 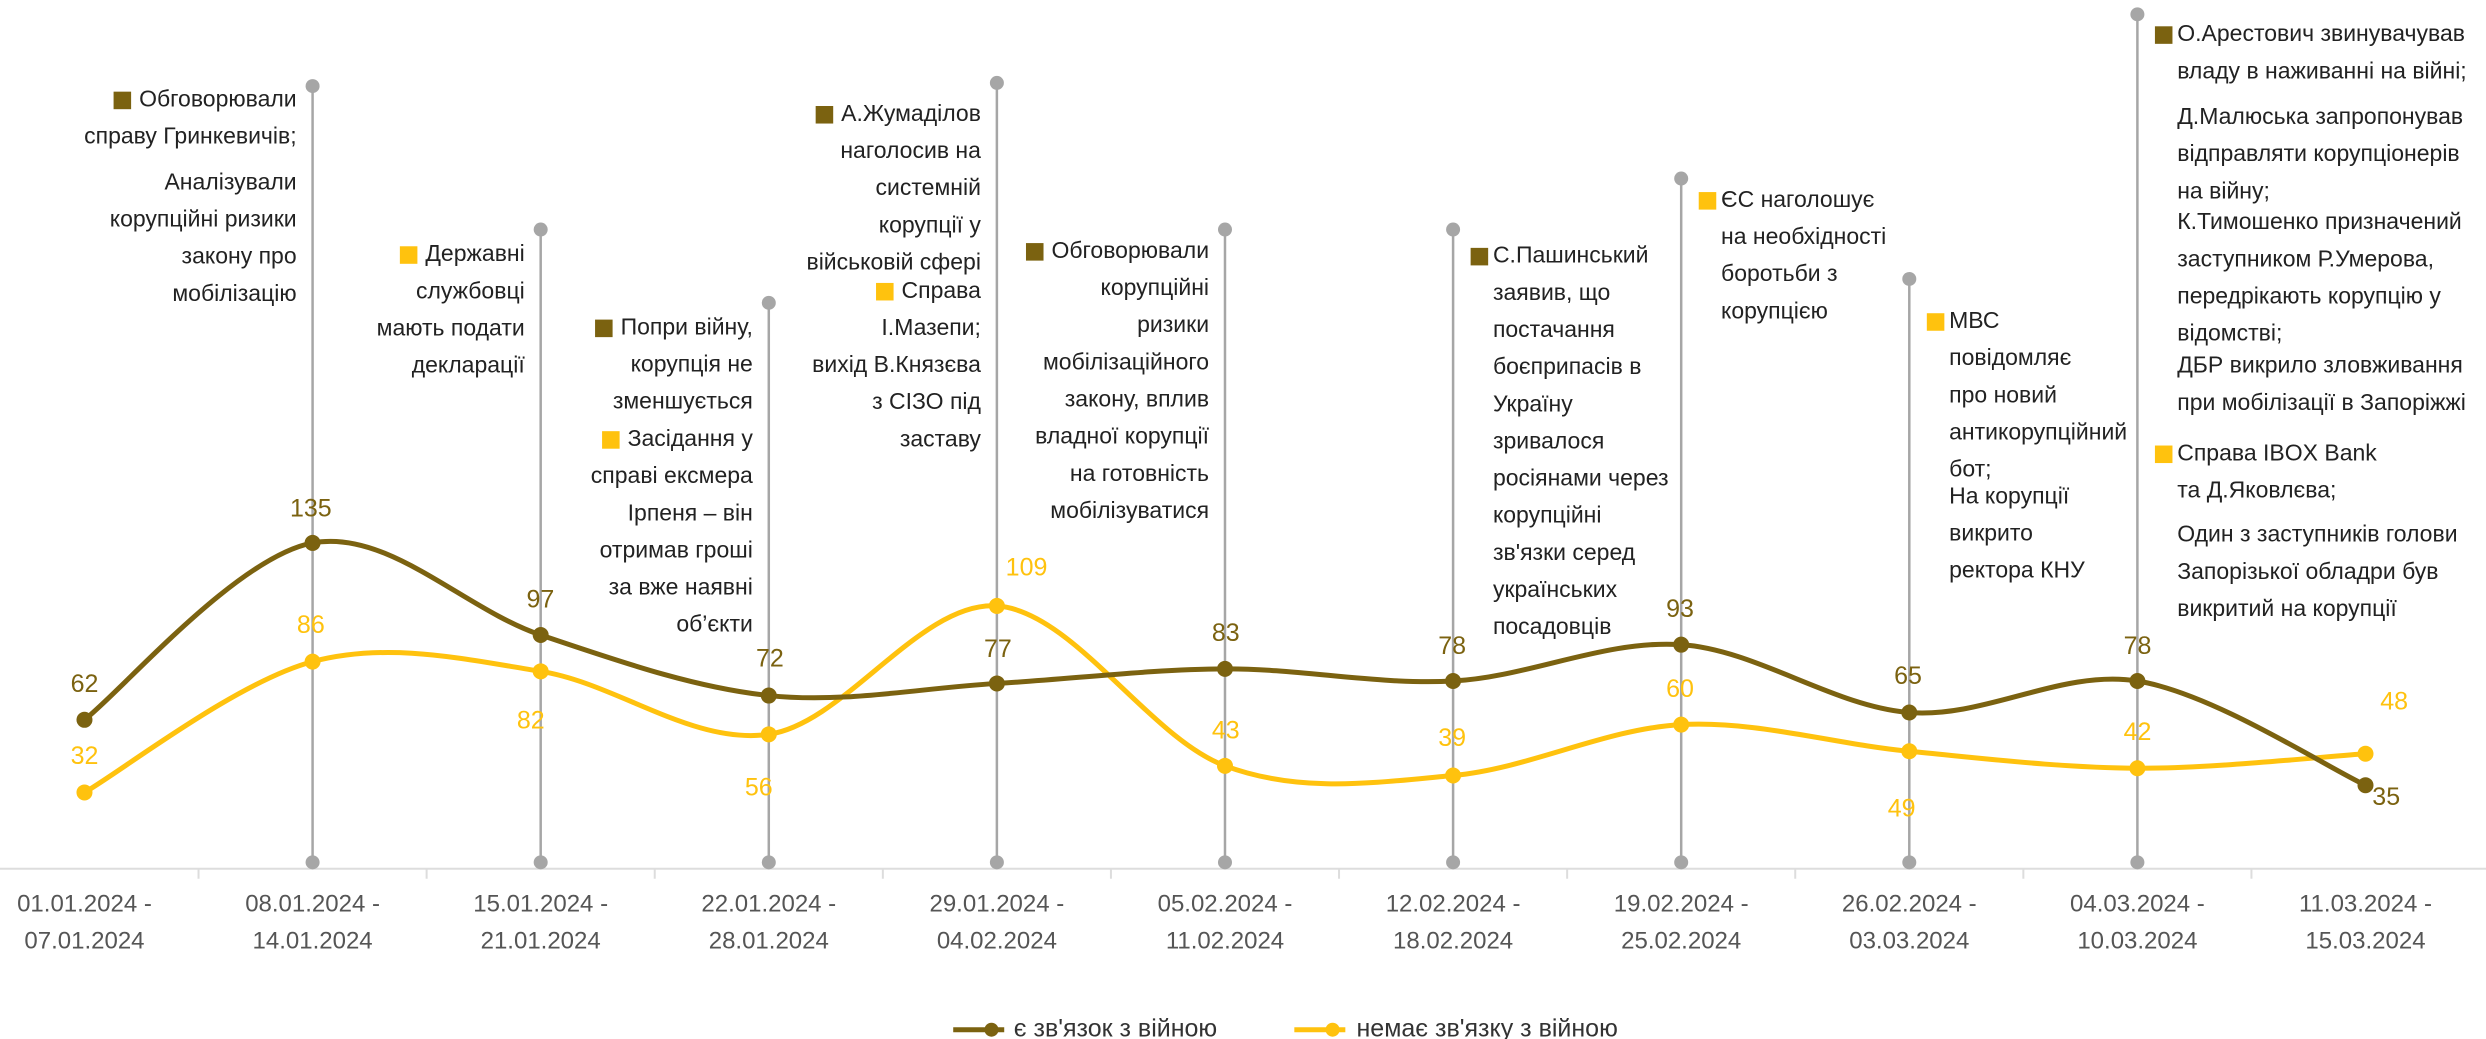 I want to click on x-tick-label: 21.01.2024, so click(x=541, y=940).